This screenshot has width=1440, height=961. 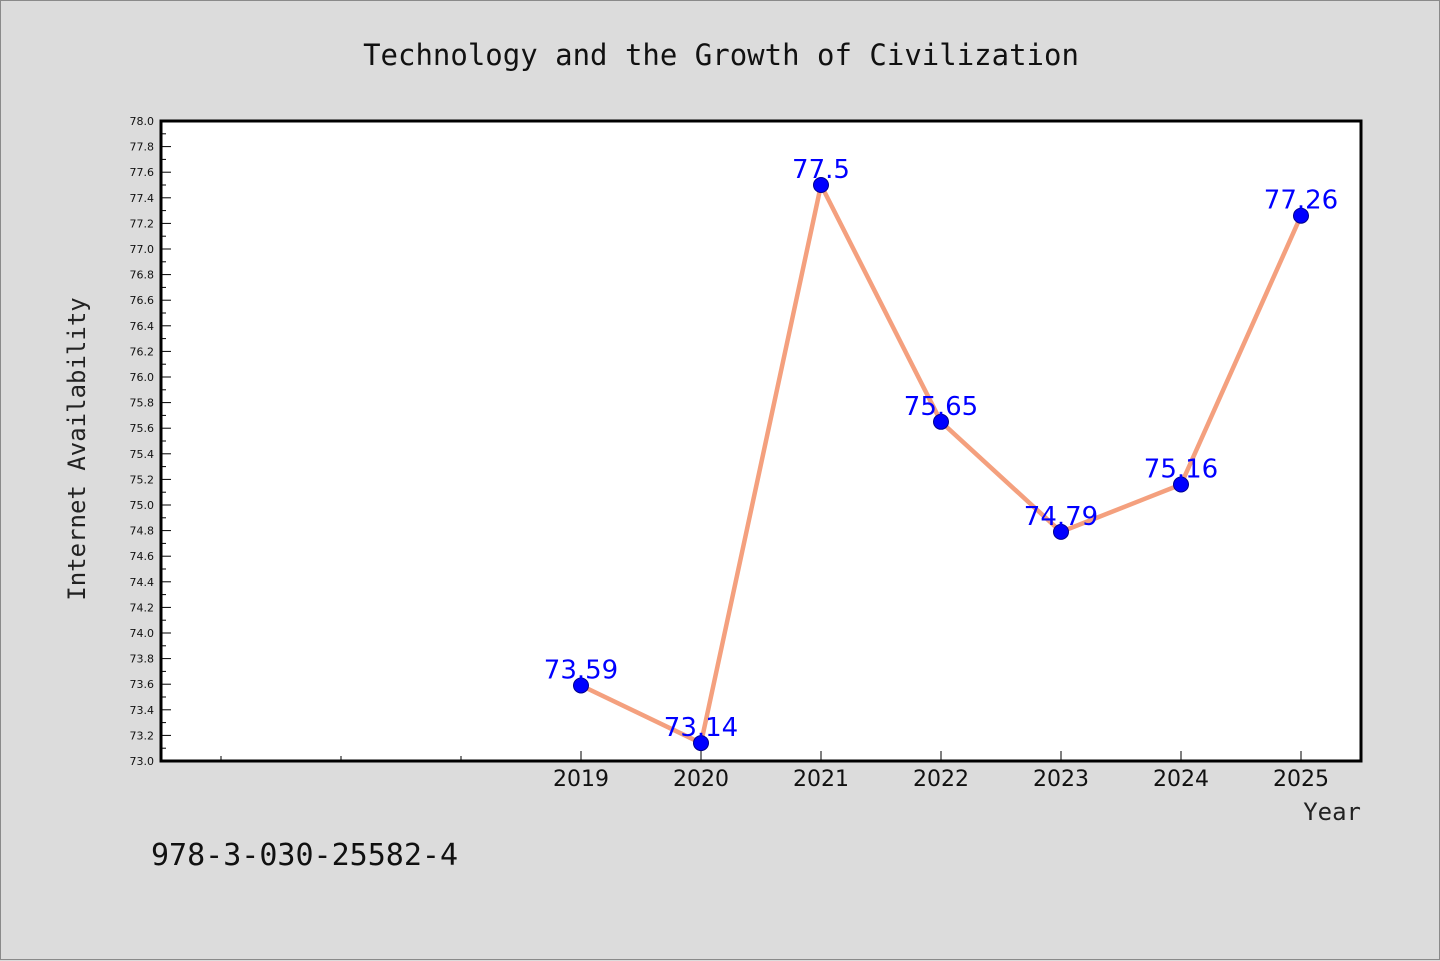 What do you see at coordinates (142, 556) in the screenshot?
I see `y-tick-label: 74.6` at bounding box center [142, 556].